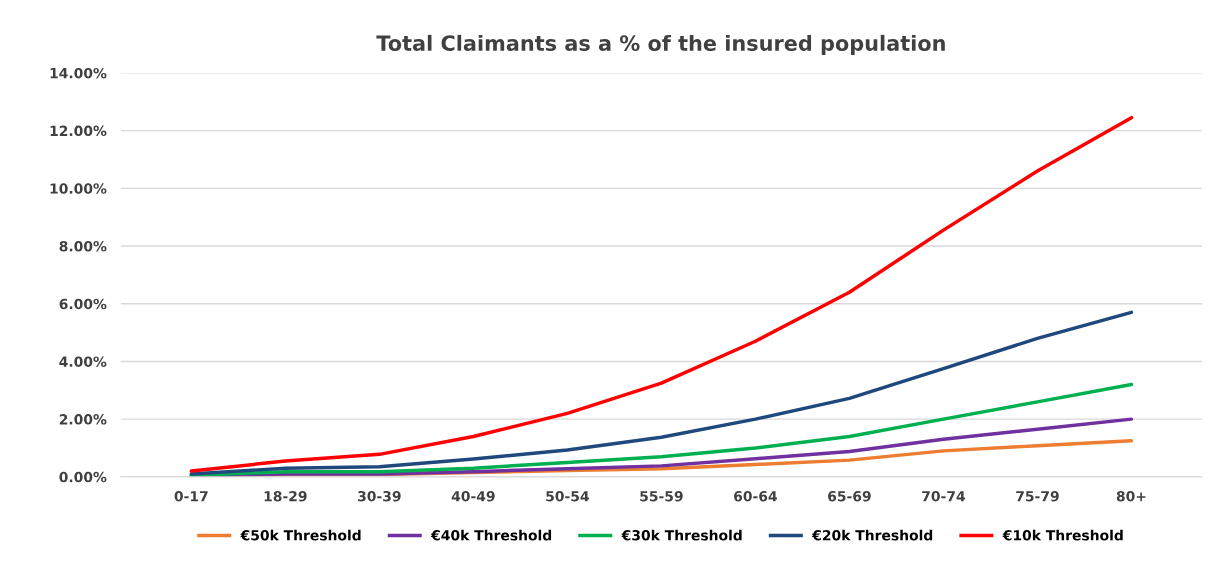 The width and height of the screenshot is (1208, 561). I want to click on line-series, so click(661, 429).